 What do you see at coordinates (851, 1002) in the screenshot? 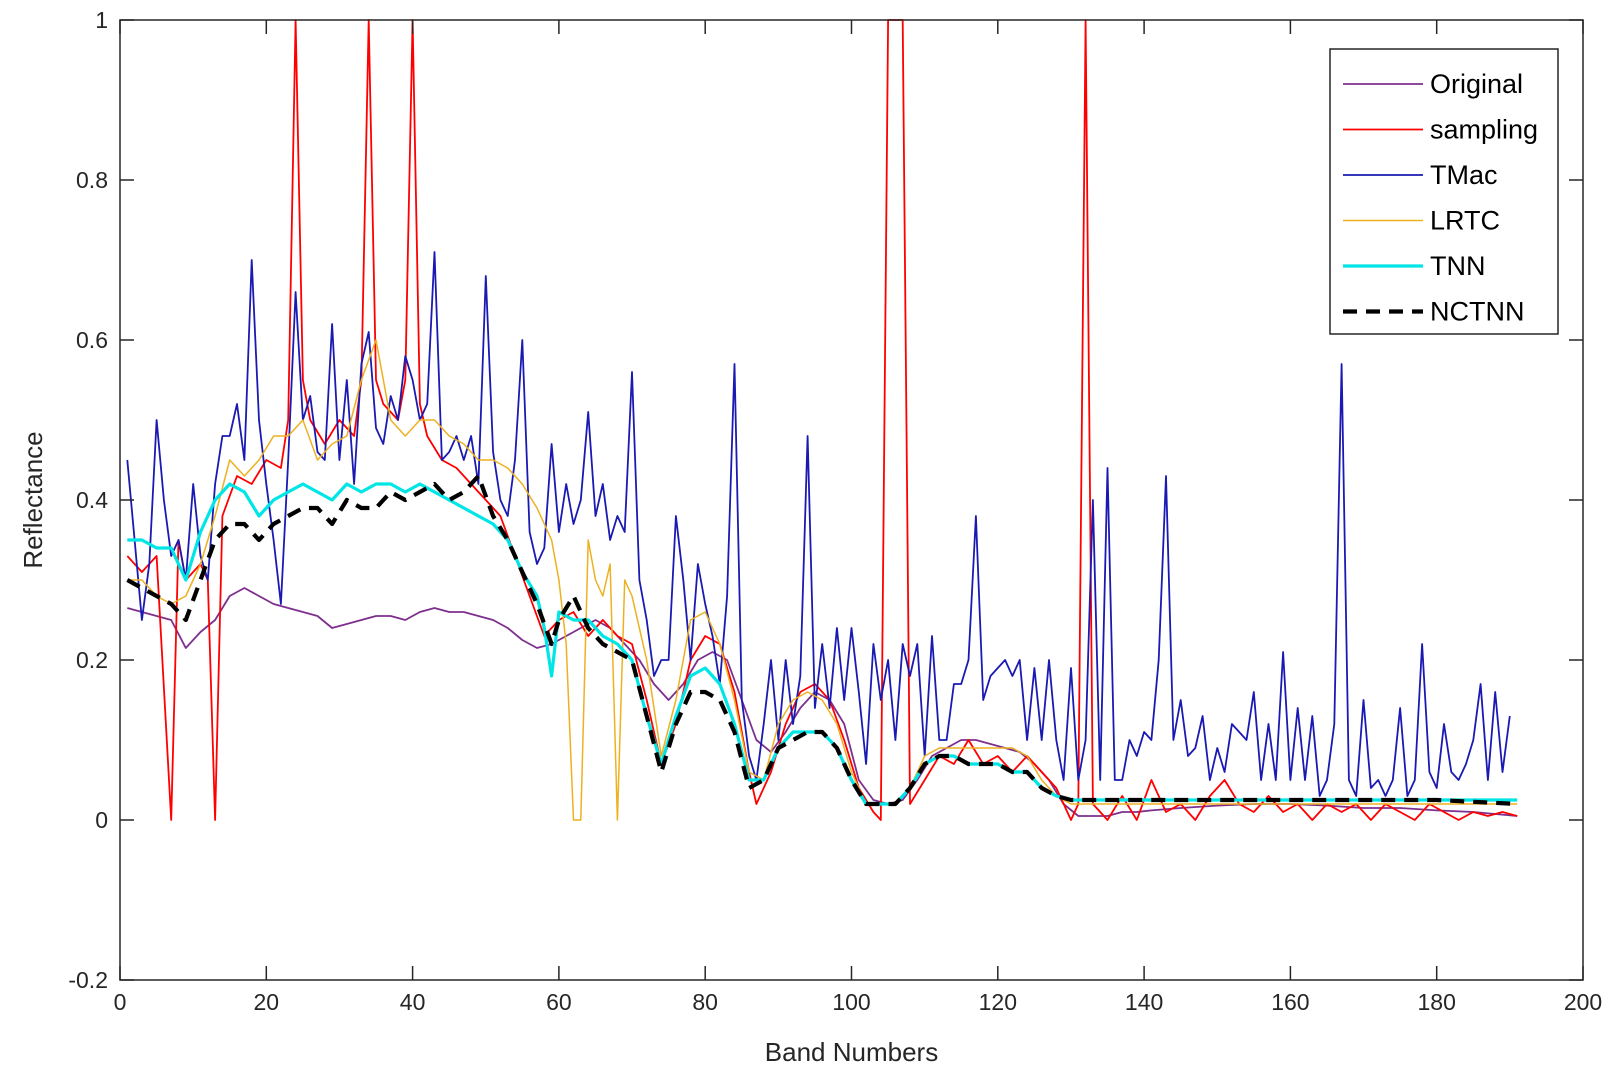
I see `x-tick-label: 100` at bounding box center [851, 1002].